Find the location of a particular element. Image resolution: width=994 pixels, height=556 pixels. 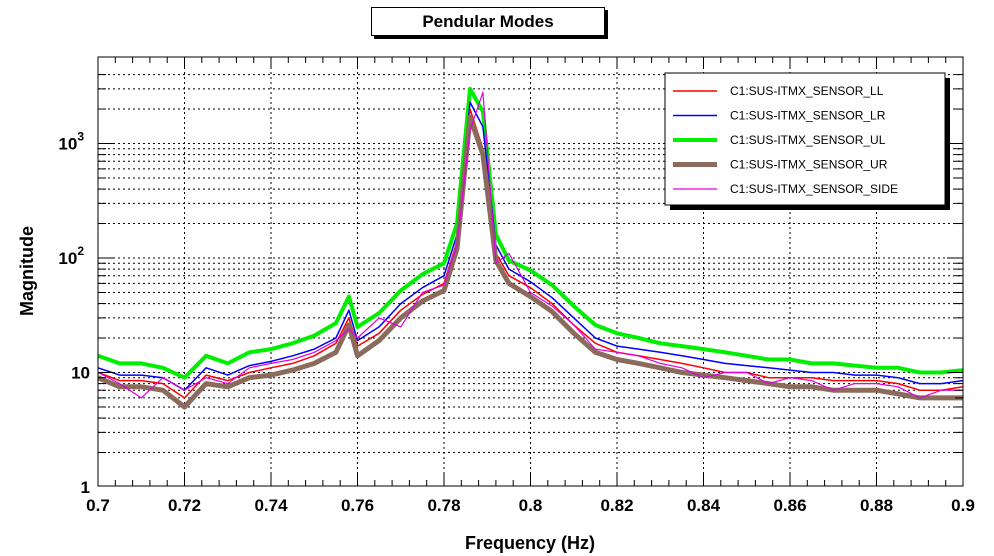

x-tick-label: 0.8 is located at coordinates (531, 505).